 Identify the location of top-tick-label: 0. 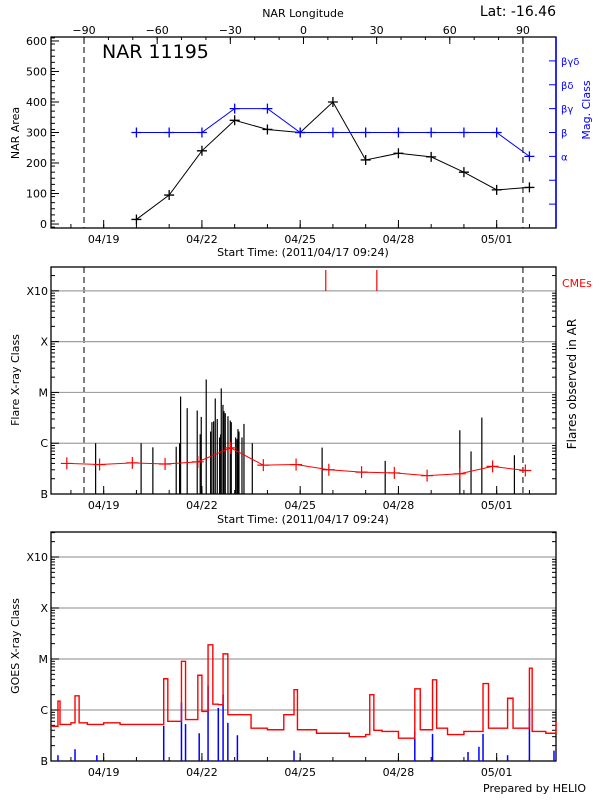
(303, 30).